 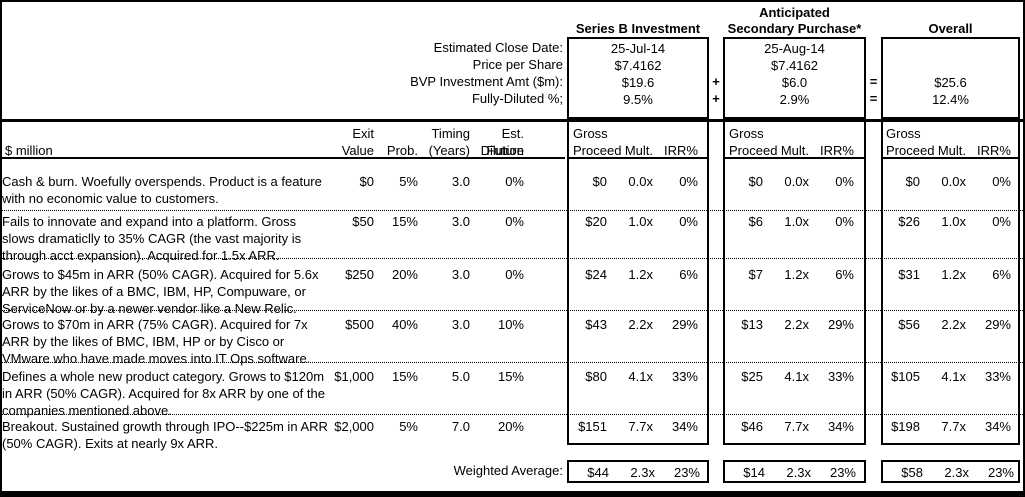 I want to click on price-per-share-label: Price per Share, so click(x=517, y=64).